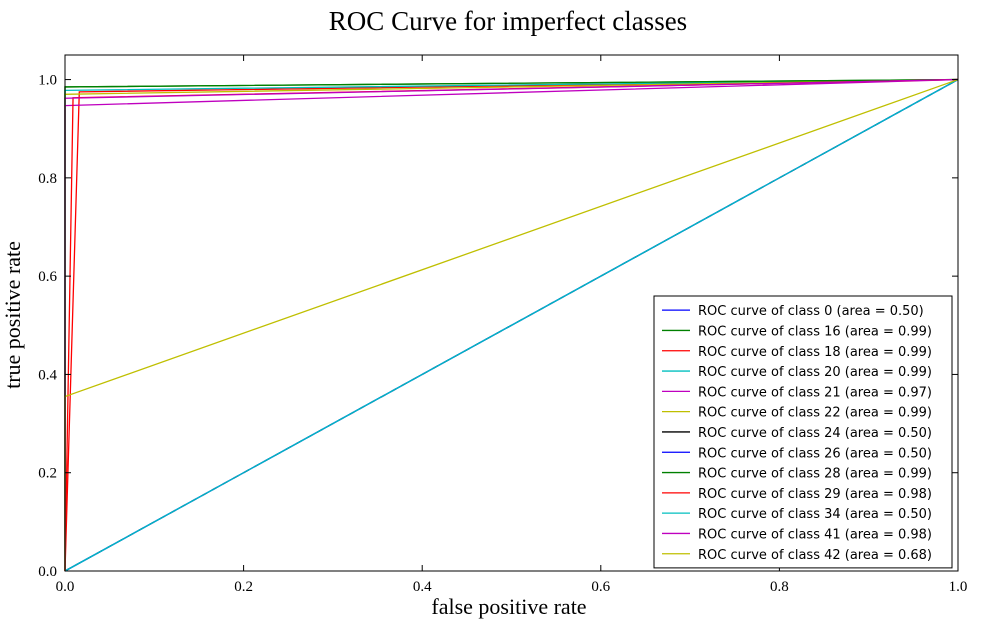  What do you see at coordinates (508, 21) in the screenshot?
I see `chart-title: ROC Curve for imperfect classes` at bounding box center [508, 21].